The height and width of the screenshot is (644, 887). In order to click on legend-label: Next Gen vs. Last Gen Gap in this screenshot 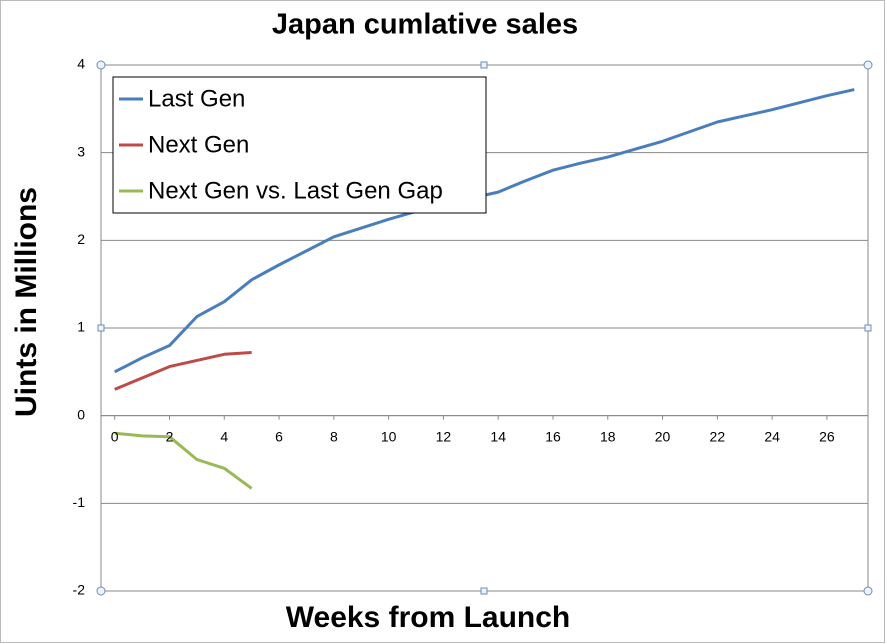, I will do `click(295, 190)`.